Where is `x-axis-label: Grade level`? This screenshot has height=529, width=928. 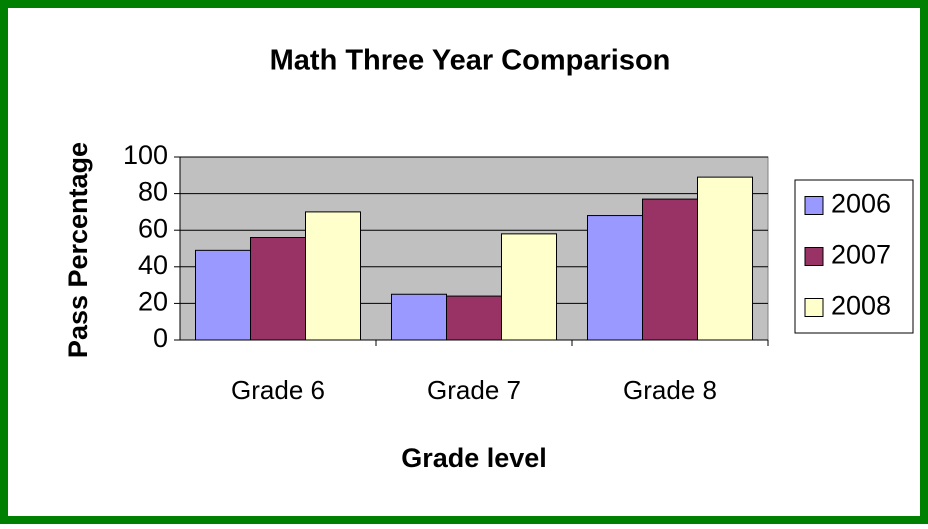
x-axis-label: Grade level is located at coordinates (474, 458).